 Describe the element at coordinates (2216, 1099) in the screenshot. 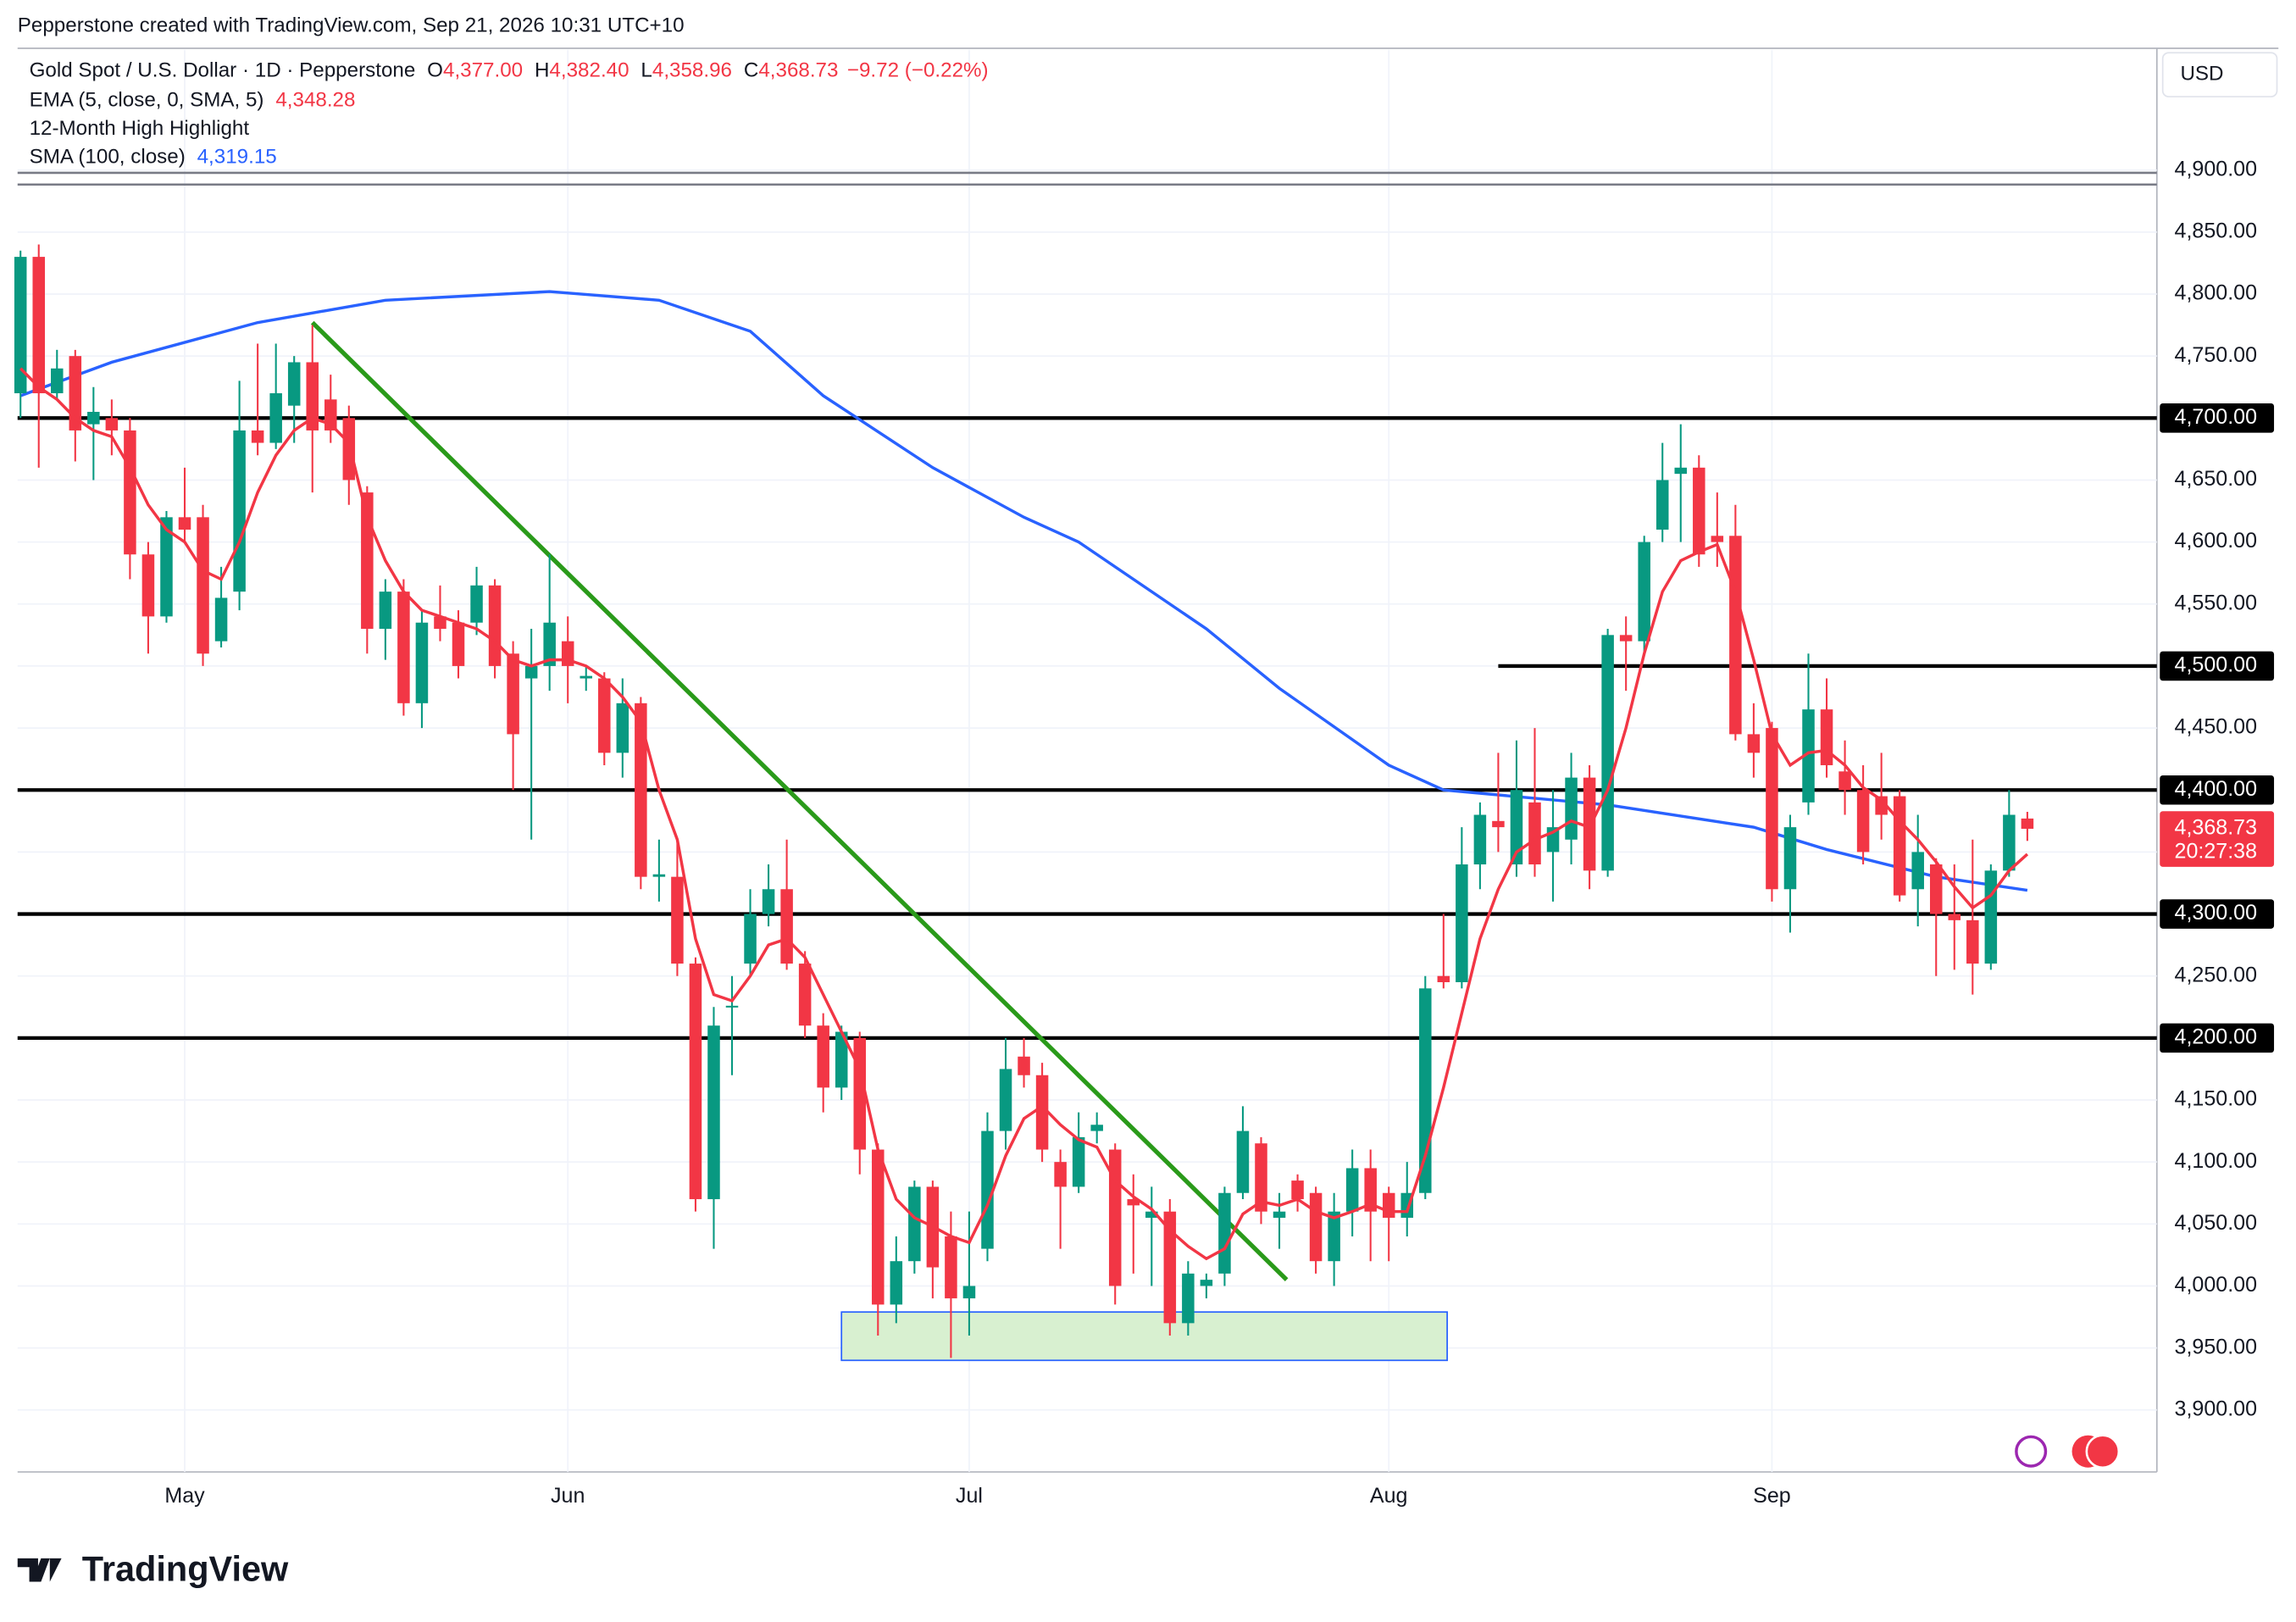

I see `y-tick-label: 4,150.00` at that location.